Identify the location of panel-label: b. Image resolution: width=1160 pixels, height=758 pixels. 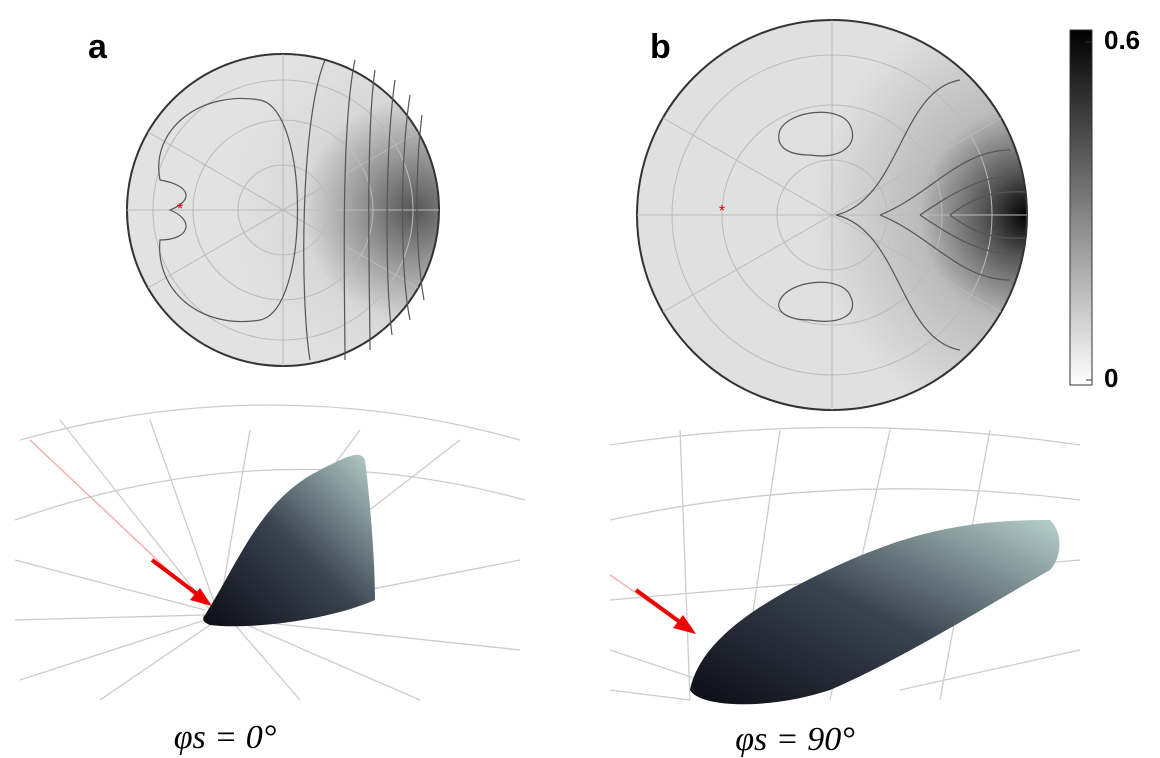
(660, 47).